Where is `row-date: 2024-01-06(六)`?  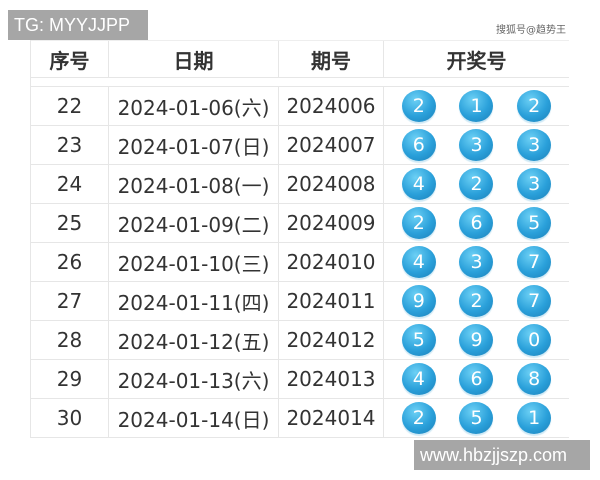 row-date: 2024-01-06(六) is located at coordinates (194, 106).